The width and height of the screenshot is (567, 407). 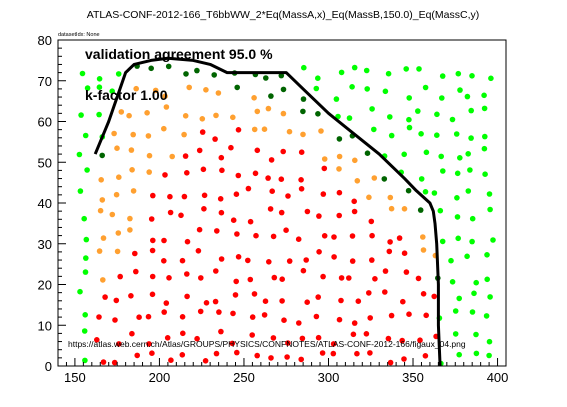 What do you see at coordinates (179, 54) in the screenshot?
I see `validation-annotation: validation agreement 95.0 %` at bounding box center [179, 54].